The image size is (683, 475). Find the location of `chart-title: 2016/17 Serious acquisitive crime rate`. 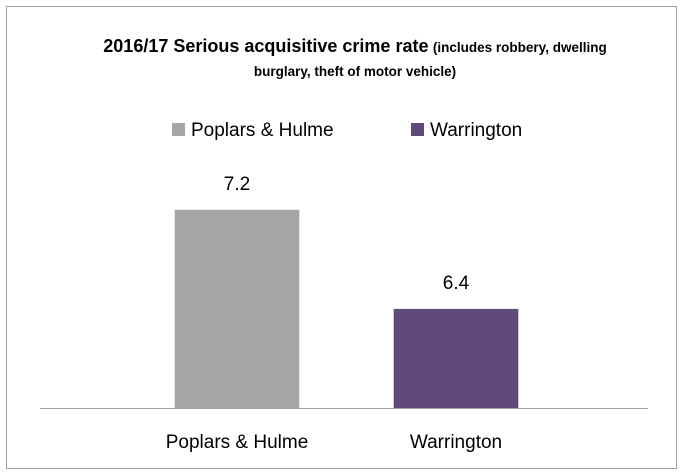

chart-title: 2016/17 Serious acquisitive crime rate is located at coordinates (266, 46).